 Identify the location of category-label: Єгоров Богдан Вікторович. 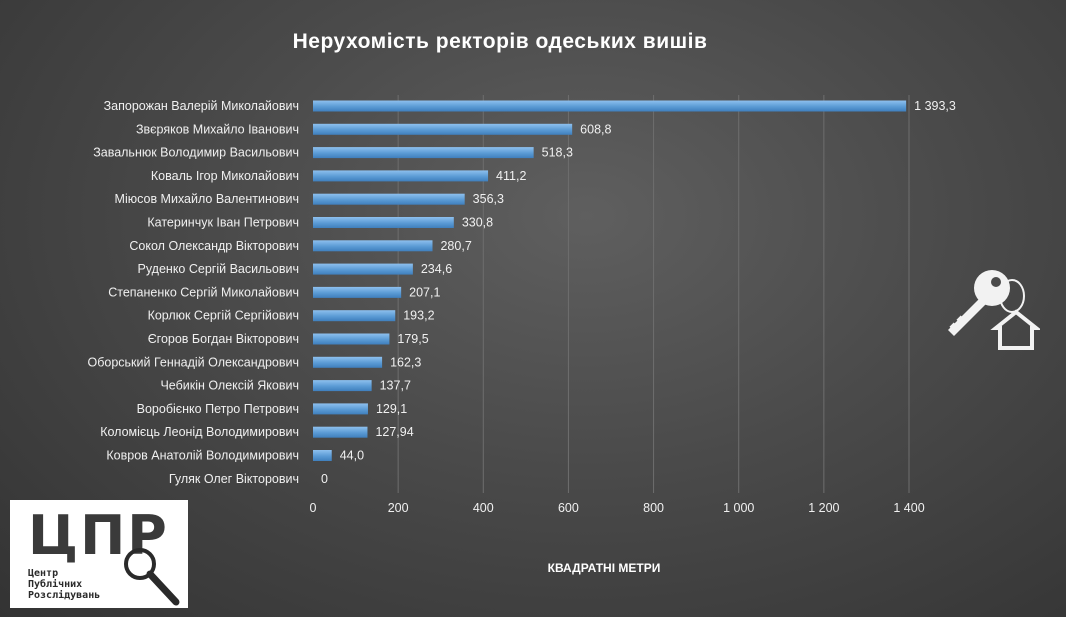
(223, 339).